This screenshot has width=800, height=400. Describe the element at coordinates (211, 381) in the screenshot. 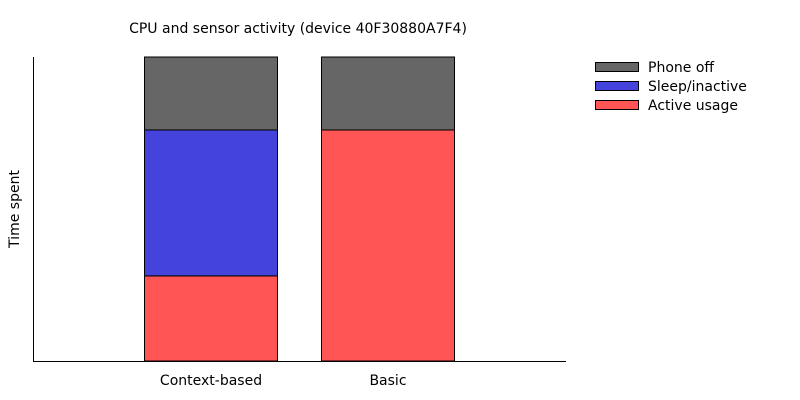

I see `x-tick-label: Context-based` at that location.